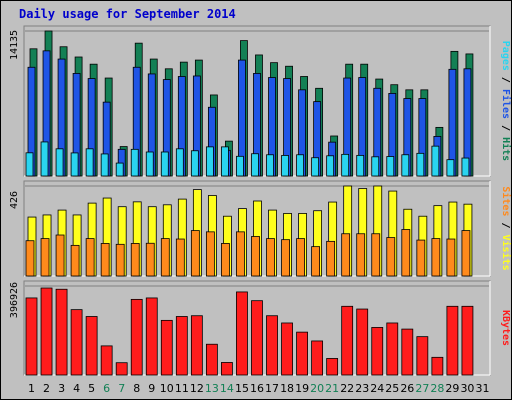 The width and height of the screenshot is (512, 400). What do you see at coordinates (347, 388) in the screenshot?
I see `x-tick-label: 22` at bounding box center [347, 388].